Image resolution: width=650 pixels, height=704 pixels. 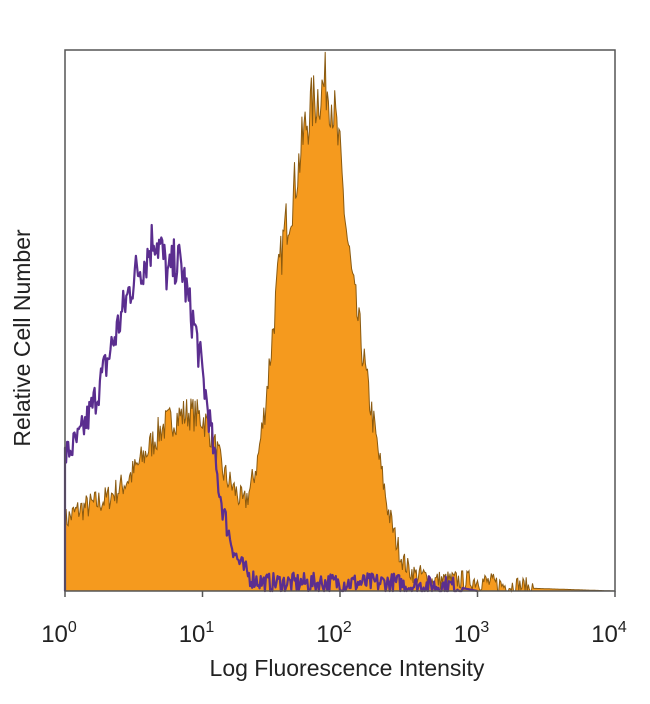 I want to click on y-axis-label: Relative Cell Number, so click(x=22, y=338).